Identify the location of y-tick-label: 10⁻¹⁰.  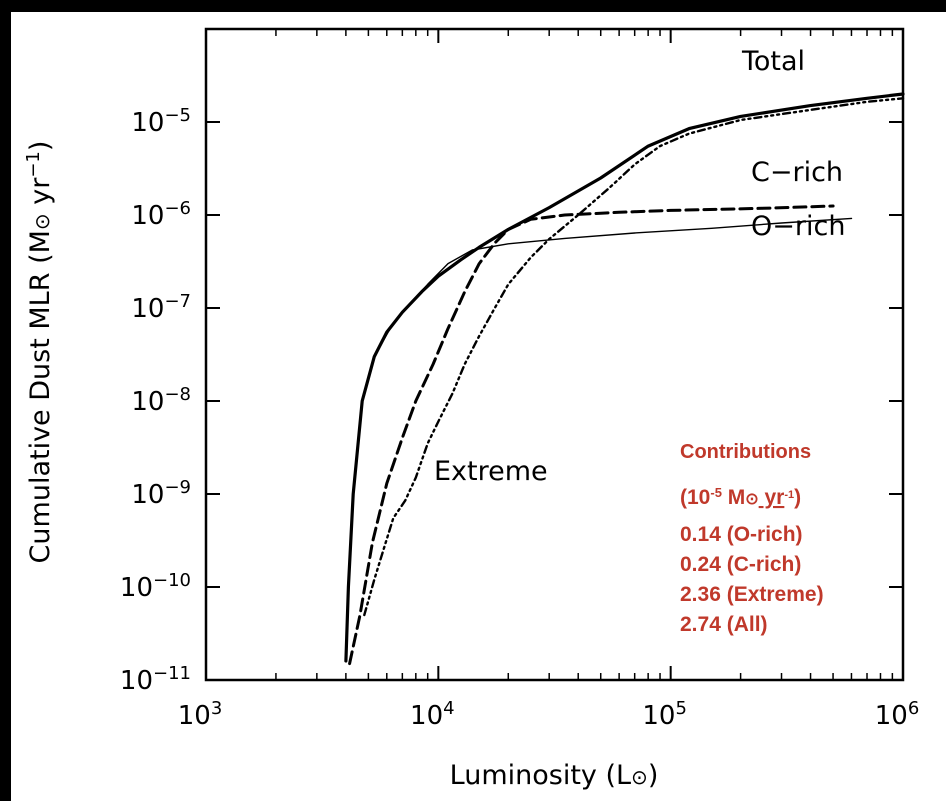
(155, 587).